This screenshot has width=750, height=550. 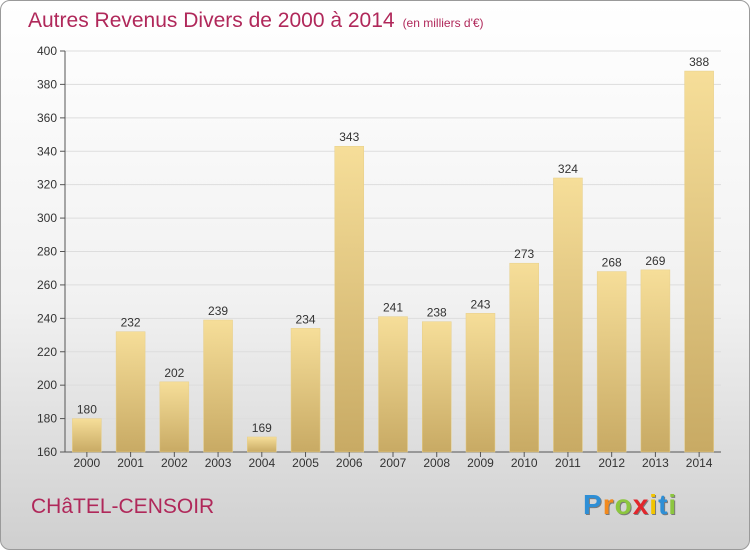 I want to click on y-tick-label: 380, so click(x=47, y=84).